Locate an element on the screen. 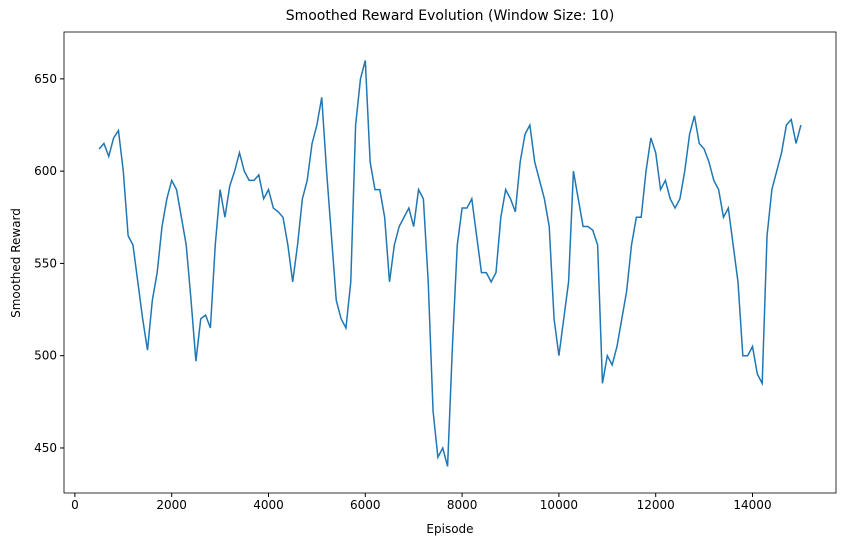 The height and width of the screenshot is (551, 850). x-tick-label: 6000 is located at coordinates (365, 505).